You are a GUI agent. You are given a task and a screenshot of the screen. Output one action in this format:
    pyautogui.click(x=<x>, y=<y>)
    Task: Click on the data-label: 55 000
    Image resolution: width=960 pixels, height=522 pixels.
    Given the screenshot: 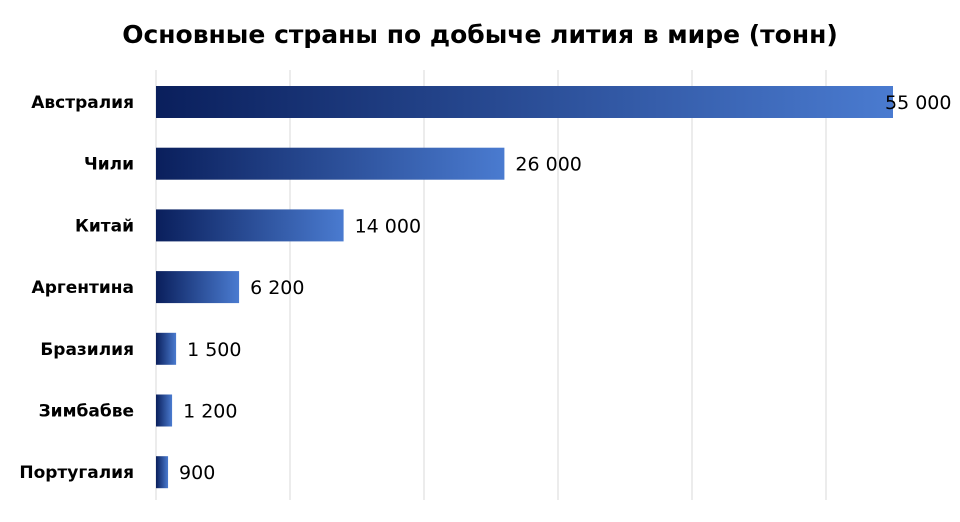 What is the action you would take?
    pyautogui.click(x=918, y=103)
    